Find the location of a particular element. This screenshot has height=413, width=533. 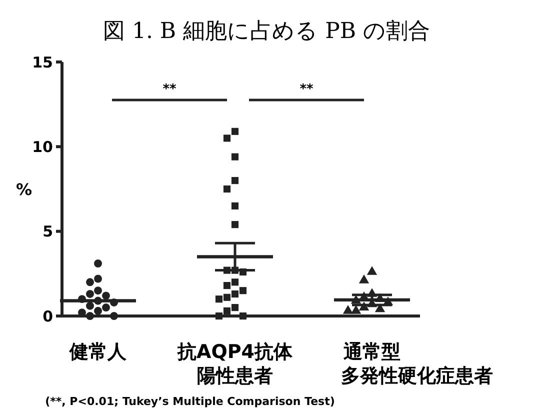

y-tick-label: 10 is located at coordinates (42, 147).